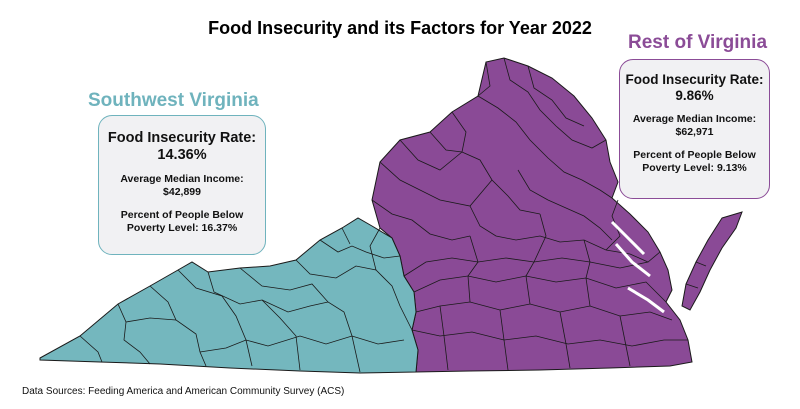 This screenshot has width=800, height=409. What do you see at coordinates (694, 95) in the screenshot?
I see `rest-rate-value: 9.86%` at bounding box center [694, 95].